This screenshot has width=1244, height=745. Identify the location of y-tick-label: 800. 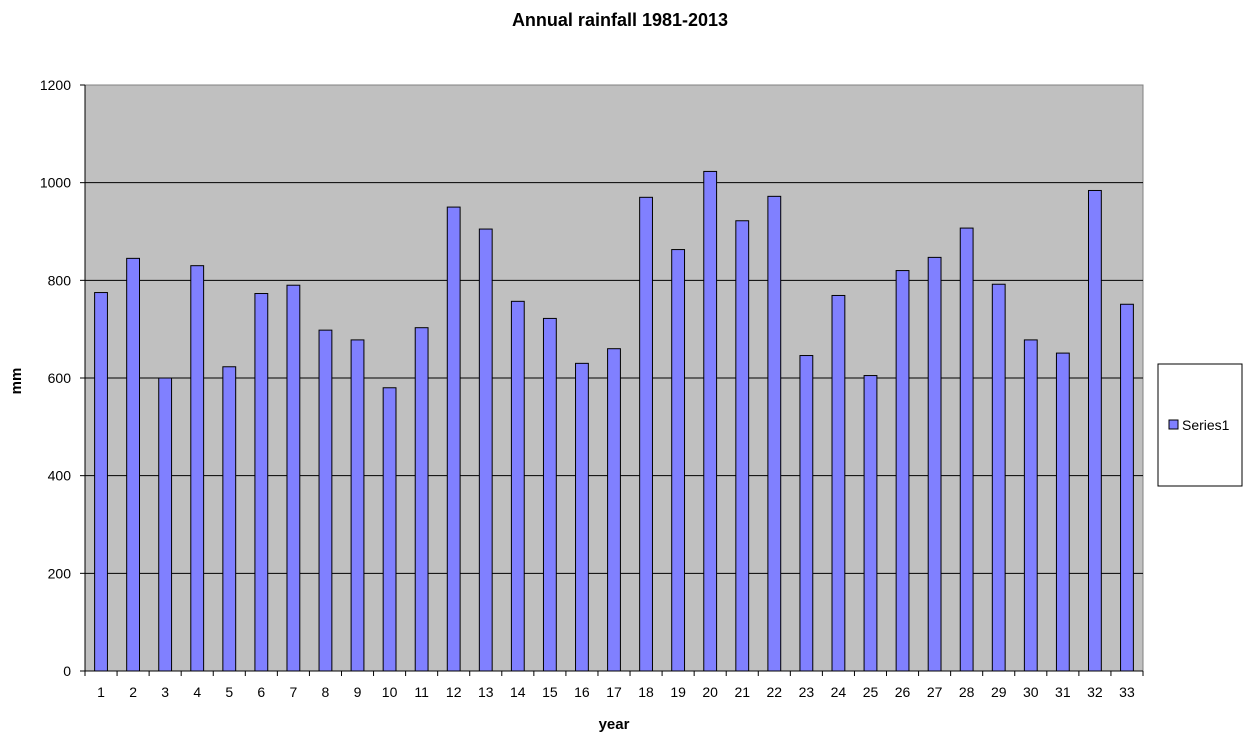
(60, 280).